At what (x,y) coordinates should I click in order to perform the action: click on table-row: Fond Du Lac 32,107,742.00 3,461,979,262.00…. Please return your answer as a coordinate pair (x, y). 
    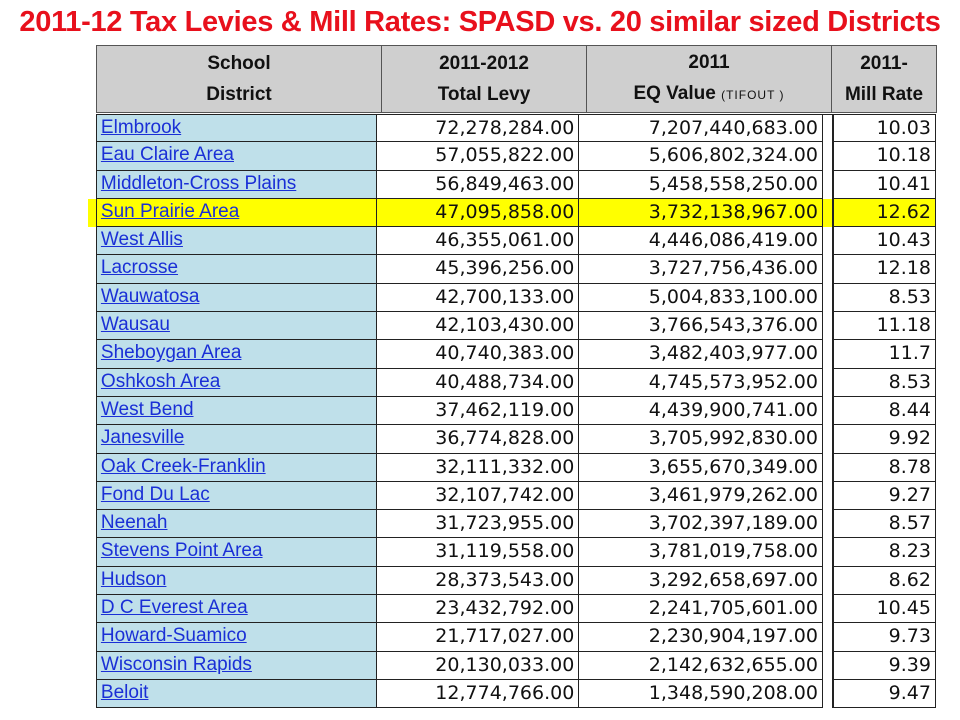
    Looking at the image, I should click on (512, 496).